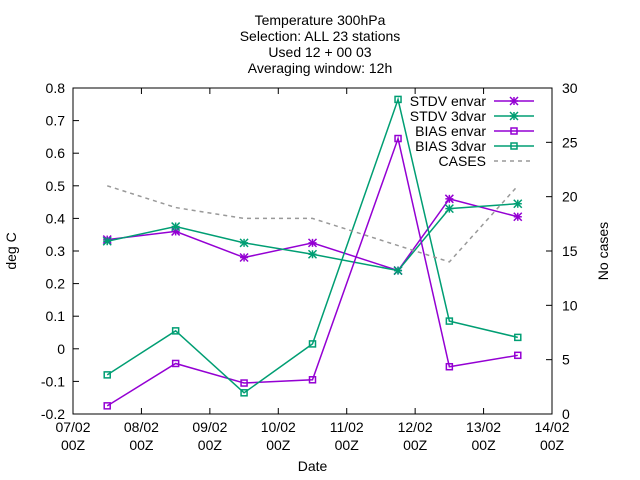 The height and width of the screenshot is (480, 640). I want to click on y-tick-label: 0.6, so click(56, 153).